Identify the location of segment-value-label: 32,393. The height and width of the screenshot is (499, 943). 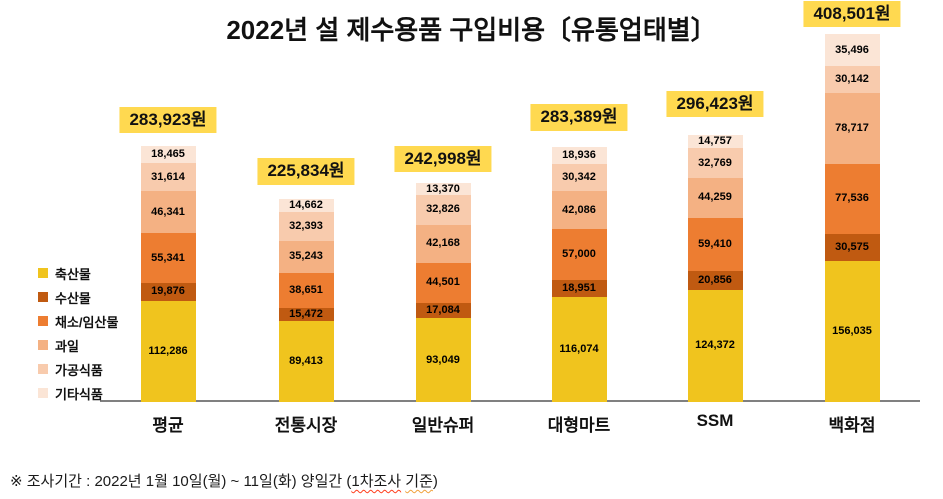
(306, 225).